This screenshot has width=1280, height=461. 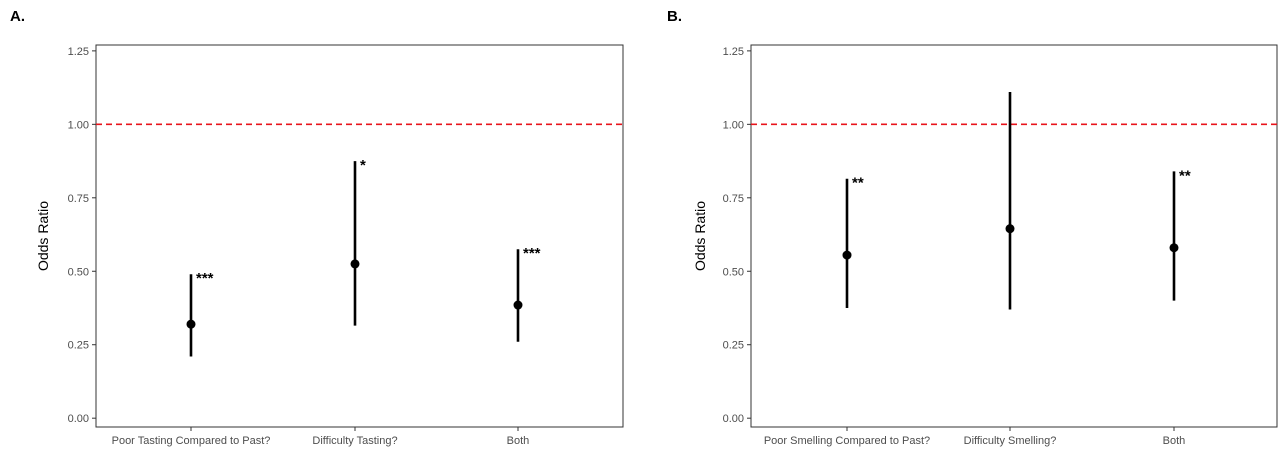 I want to click on panel-b-x-tick-label: Both, so click(x=1174, y=441).